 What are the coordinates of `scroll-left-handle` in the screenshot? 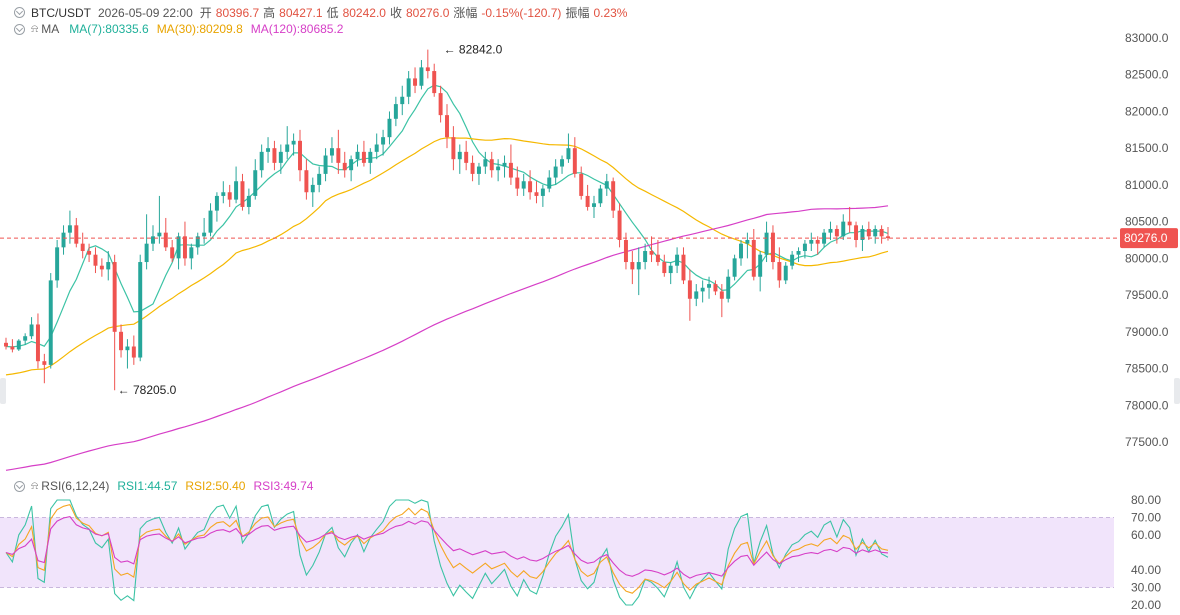 It's located at (3, 391).